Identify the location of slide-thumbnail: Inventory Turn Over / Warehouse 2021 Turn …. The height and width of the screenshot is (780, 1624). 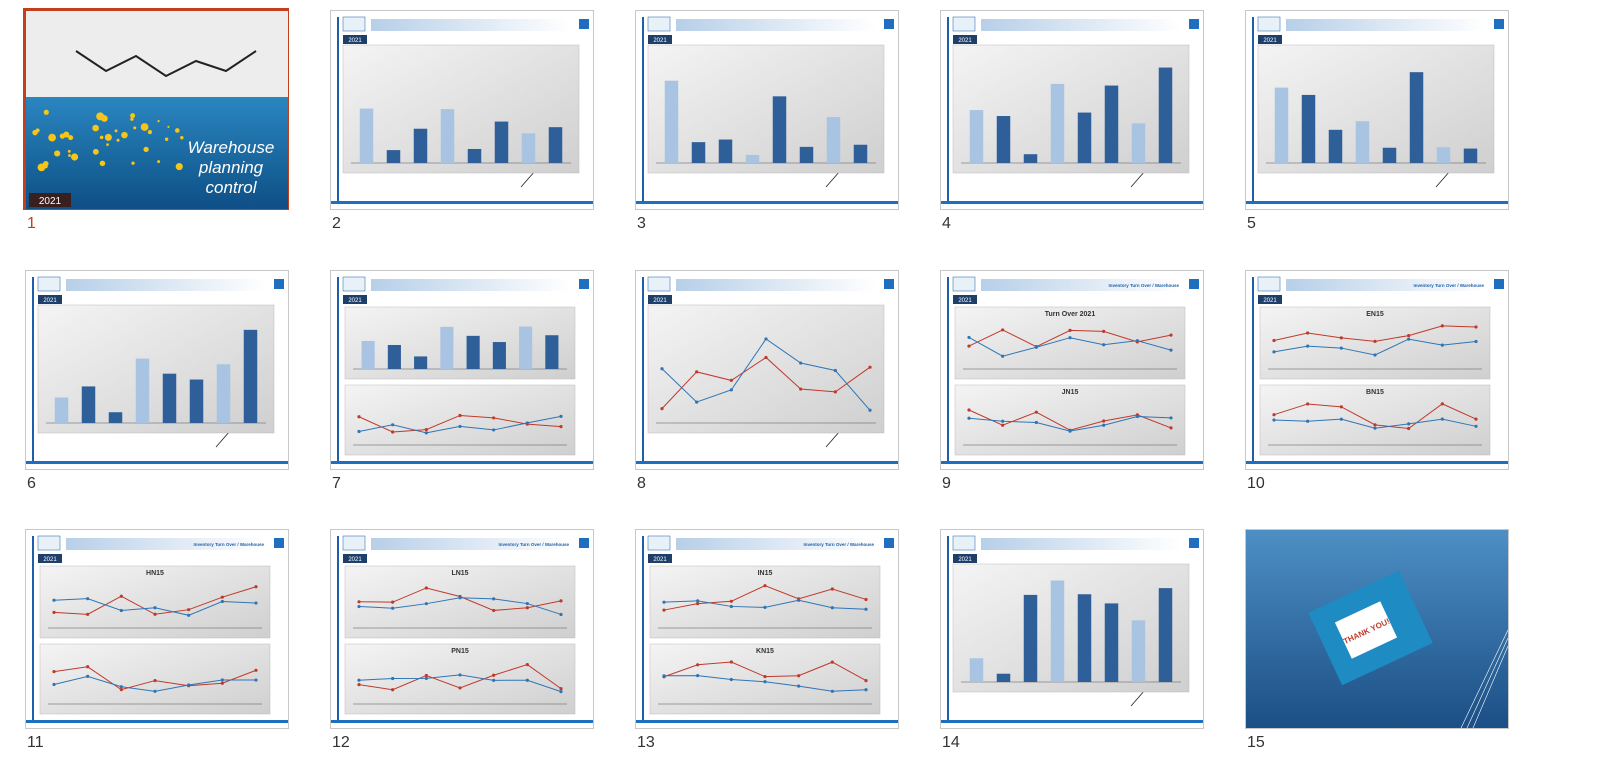
(1072, 370).